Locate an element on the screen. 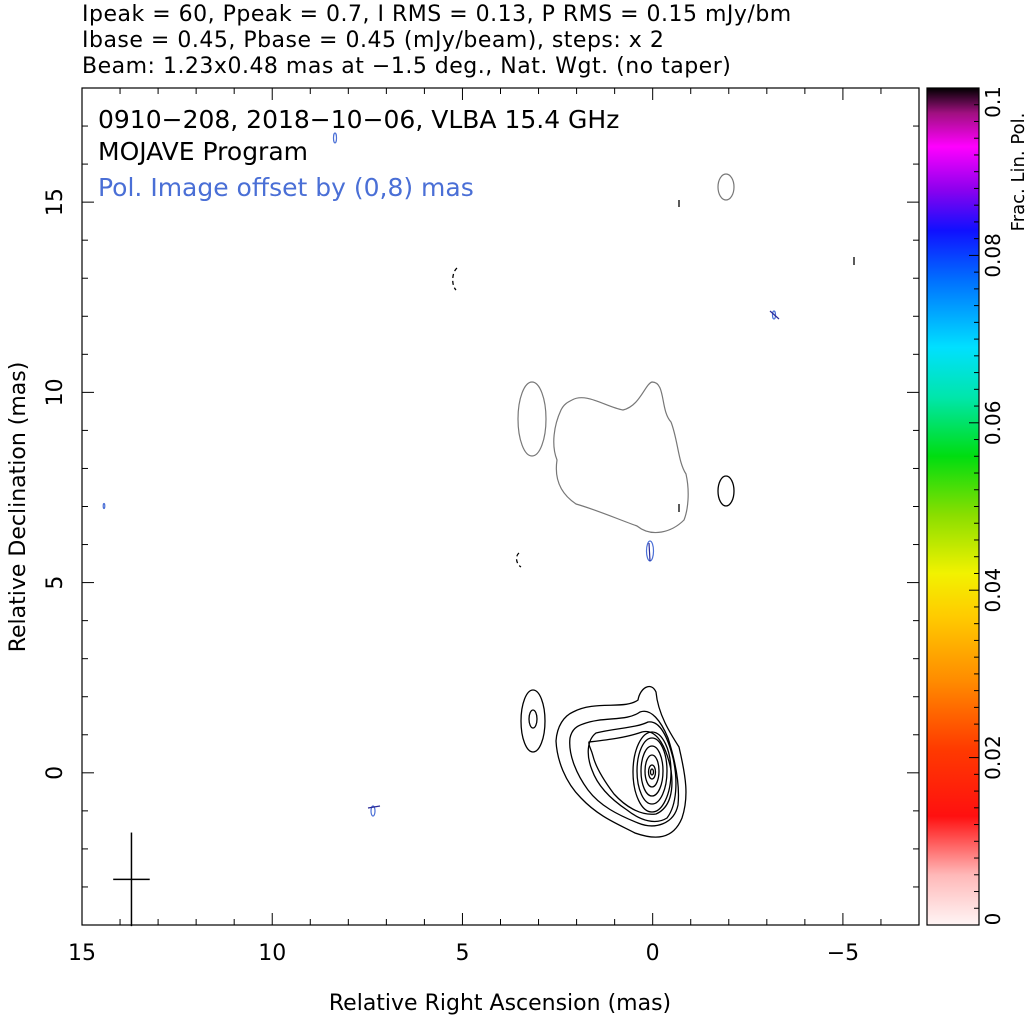  x-tick-label: −5 is located at coordinates (843, 953).